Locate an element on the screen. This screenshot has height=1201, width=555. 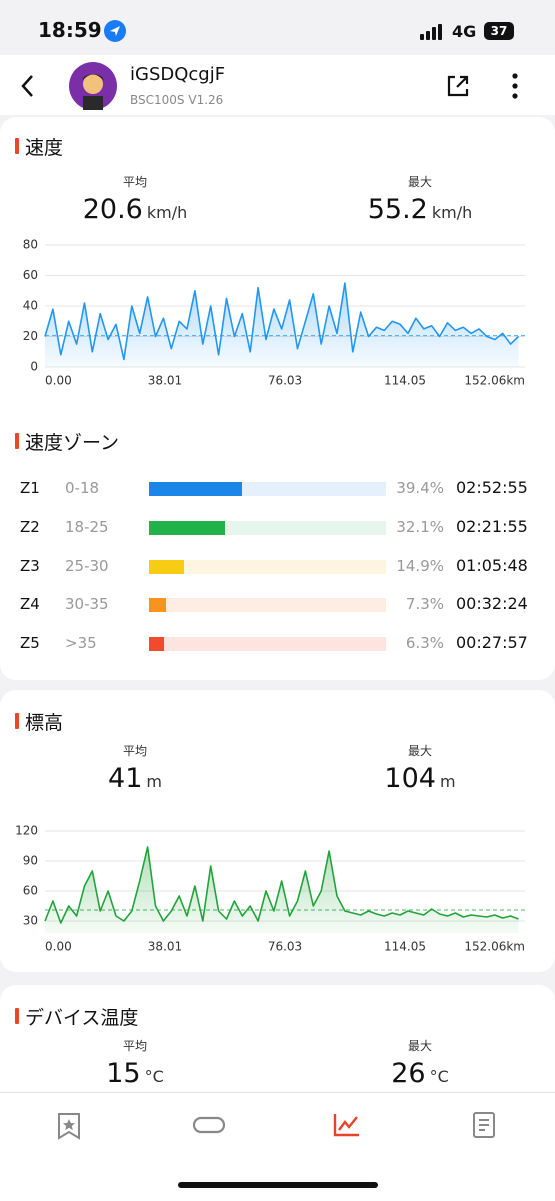
speed-chart: 0 20 40 60 80 0.00 38.01 76.03 114.05 152.06km is located at coordinates (274, 313).